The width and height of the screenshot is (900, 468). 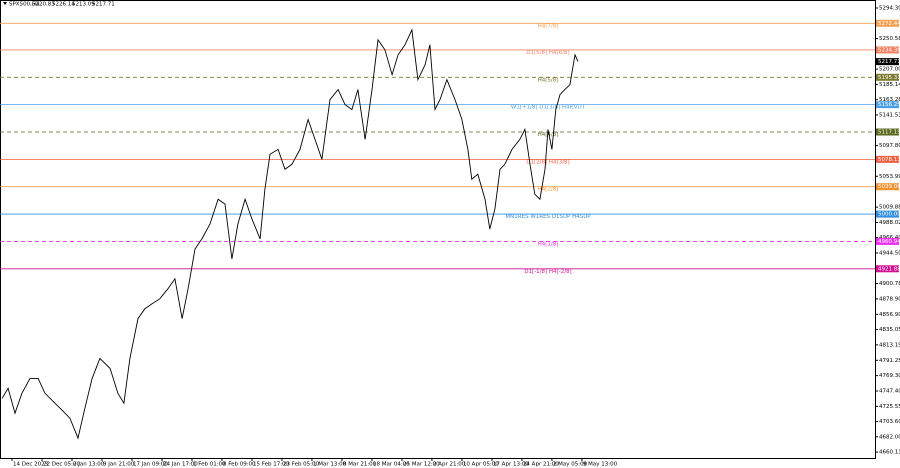 What do you see at coordinates (271, 465) in the screenshot?
I see `x-tick-label: 15 Feb 17:00` at bounding box center [271, 465].